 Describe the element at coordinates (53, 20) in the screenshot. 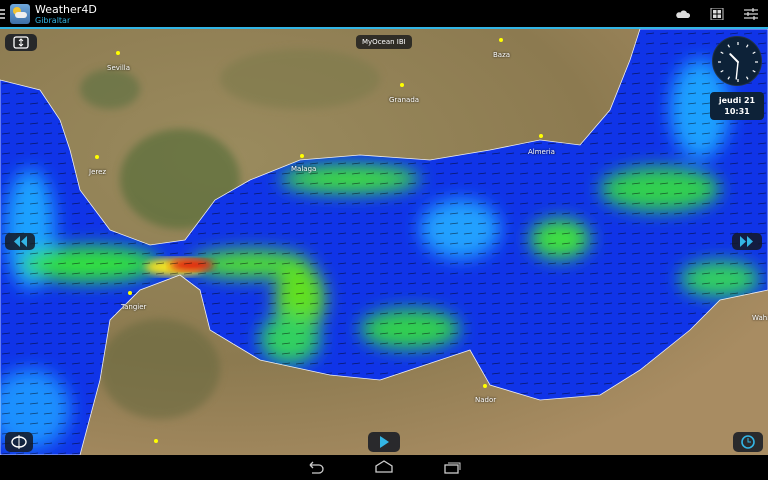

I see `location-subtitle: Gibraltar` at that location.